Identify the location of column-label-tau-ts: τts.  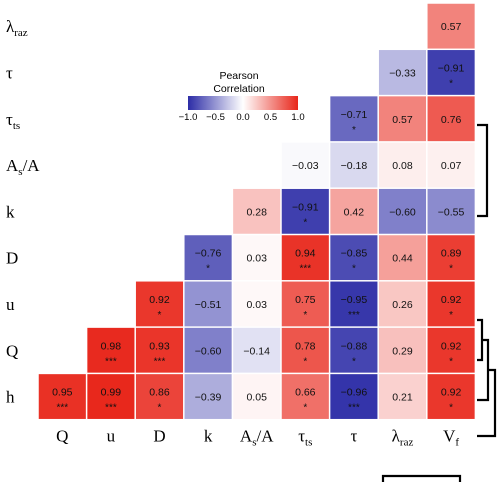
(305, 438).